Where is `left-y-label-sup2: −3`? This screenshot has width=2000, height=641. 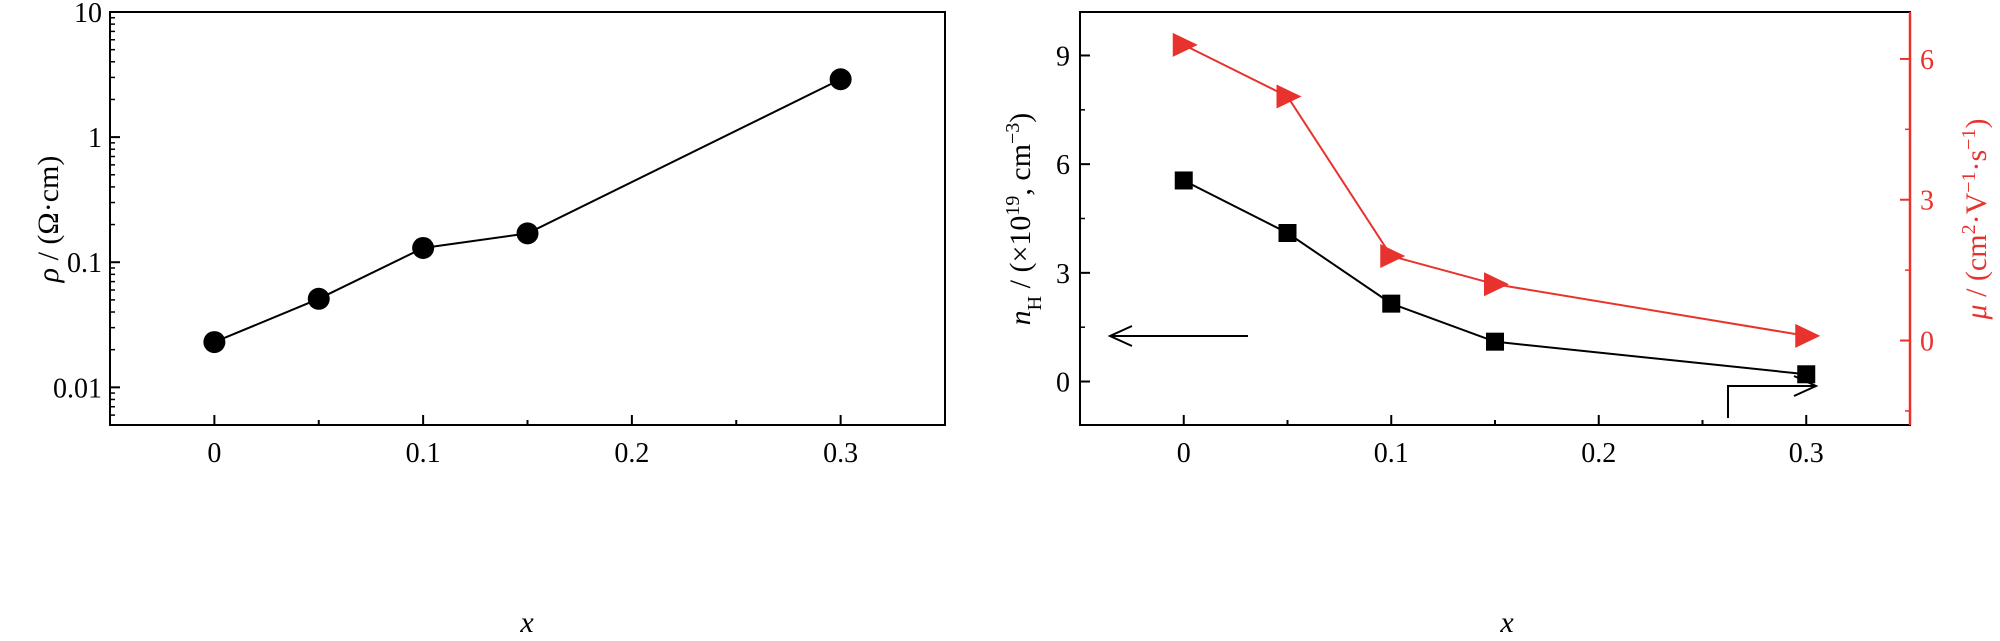 left-y-label-sup2: −3 is located at coordinates (1013, 133).